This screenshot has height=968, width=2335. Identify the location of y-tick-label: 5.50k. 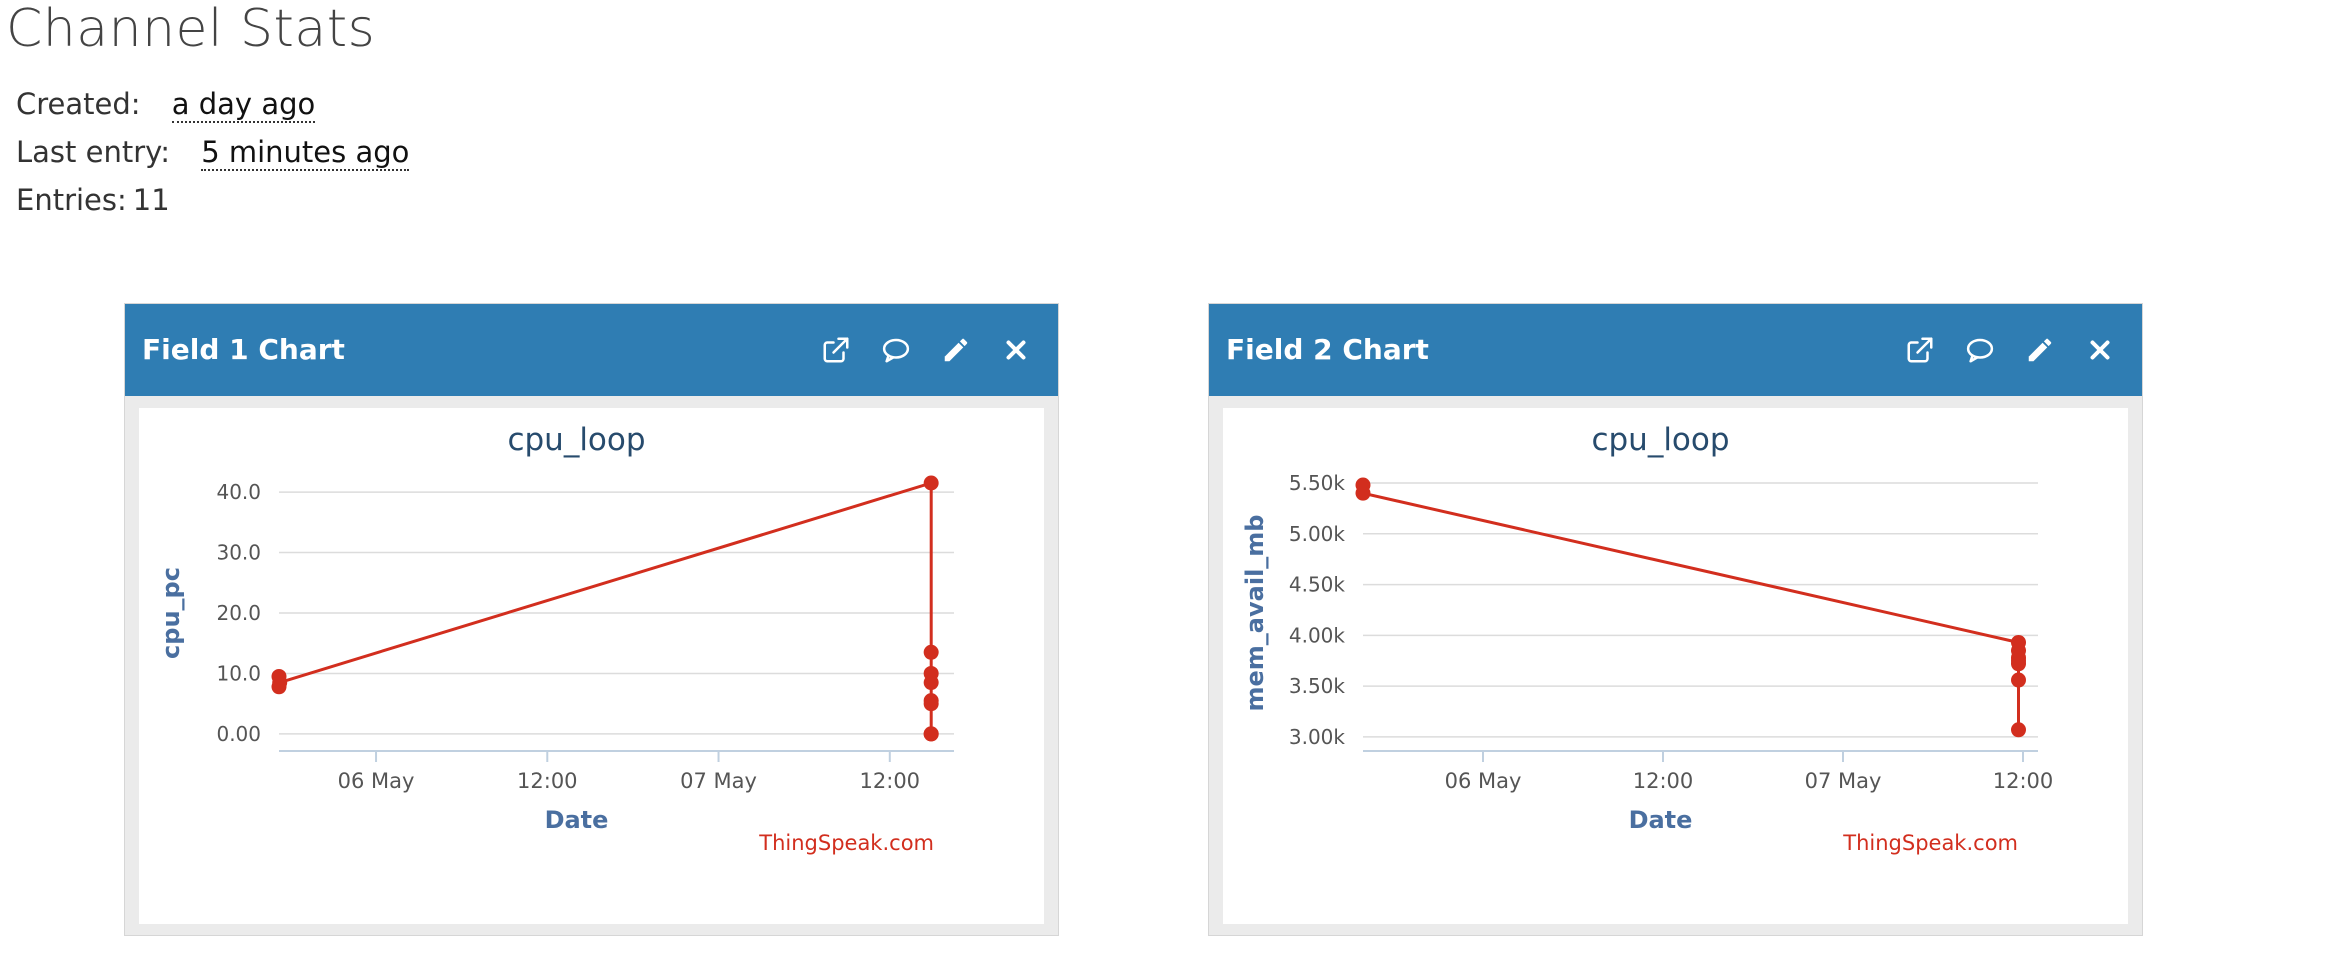
(1317, 483).